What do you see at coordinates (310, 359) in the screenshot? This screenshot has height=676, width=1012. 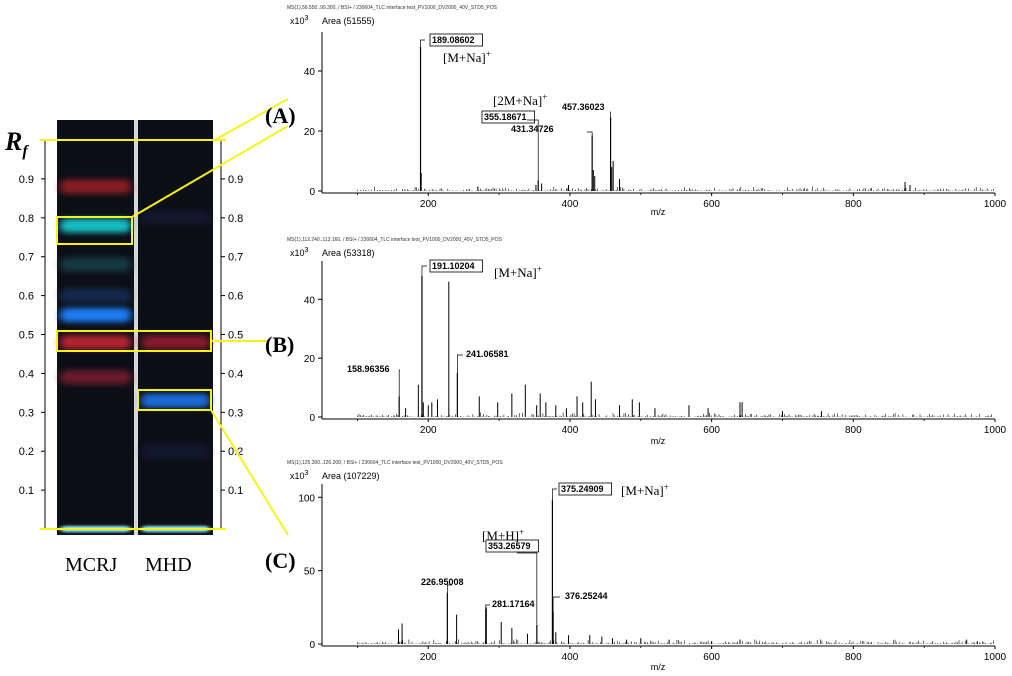 I see `spectrum-b-ytick-label: 20` at bounding box center [310, 359].